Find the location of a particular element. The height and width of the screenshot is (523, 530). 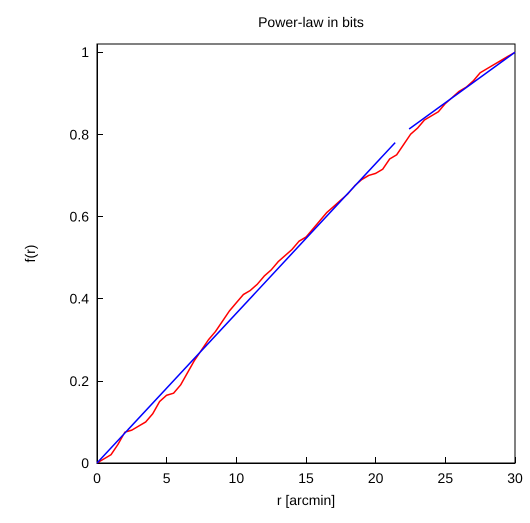

x-tick-label: 15 is located at coordinates (306, 478).